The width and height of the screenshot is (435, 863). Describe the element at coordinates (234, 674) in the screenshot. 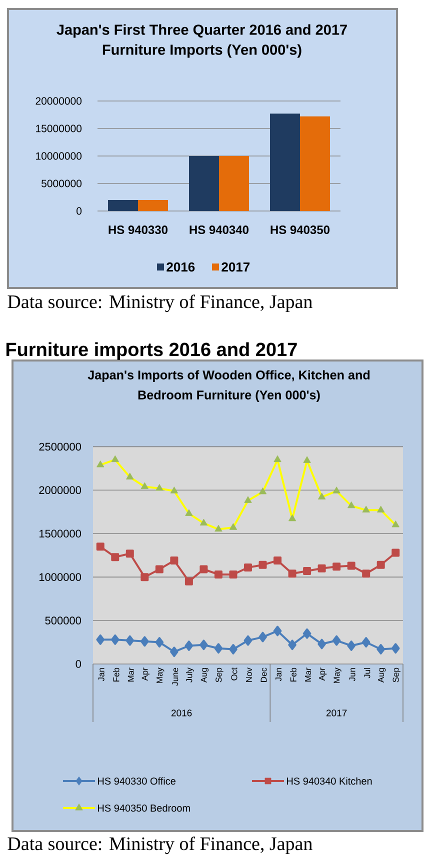

I see `x-tick-label: Oct` at that location.